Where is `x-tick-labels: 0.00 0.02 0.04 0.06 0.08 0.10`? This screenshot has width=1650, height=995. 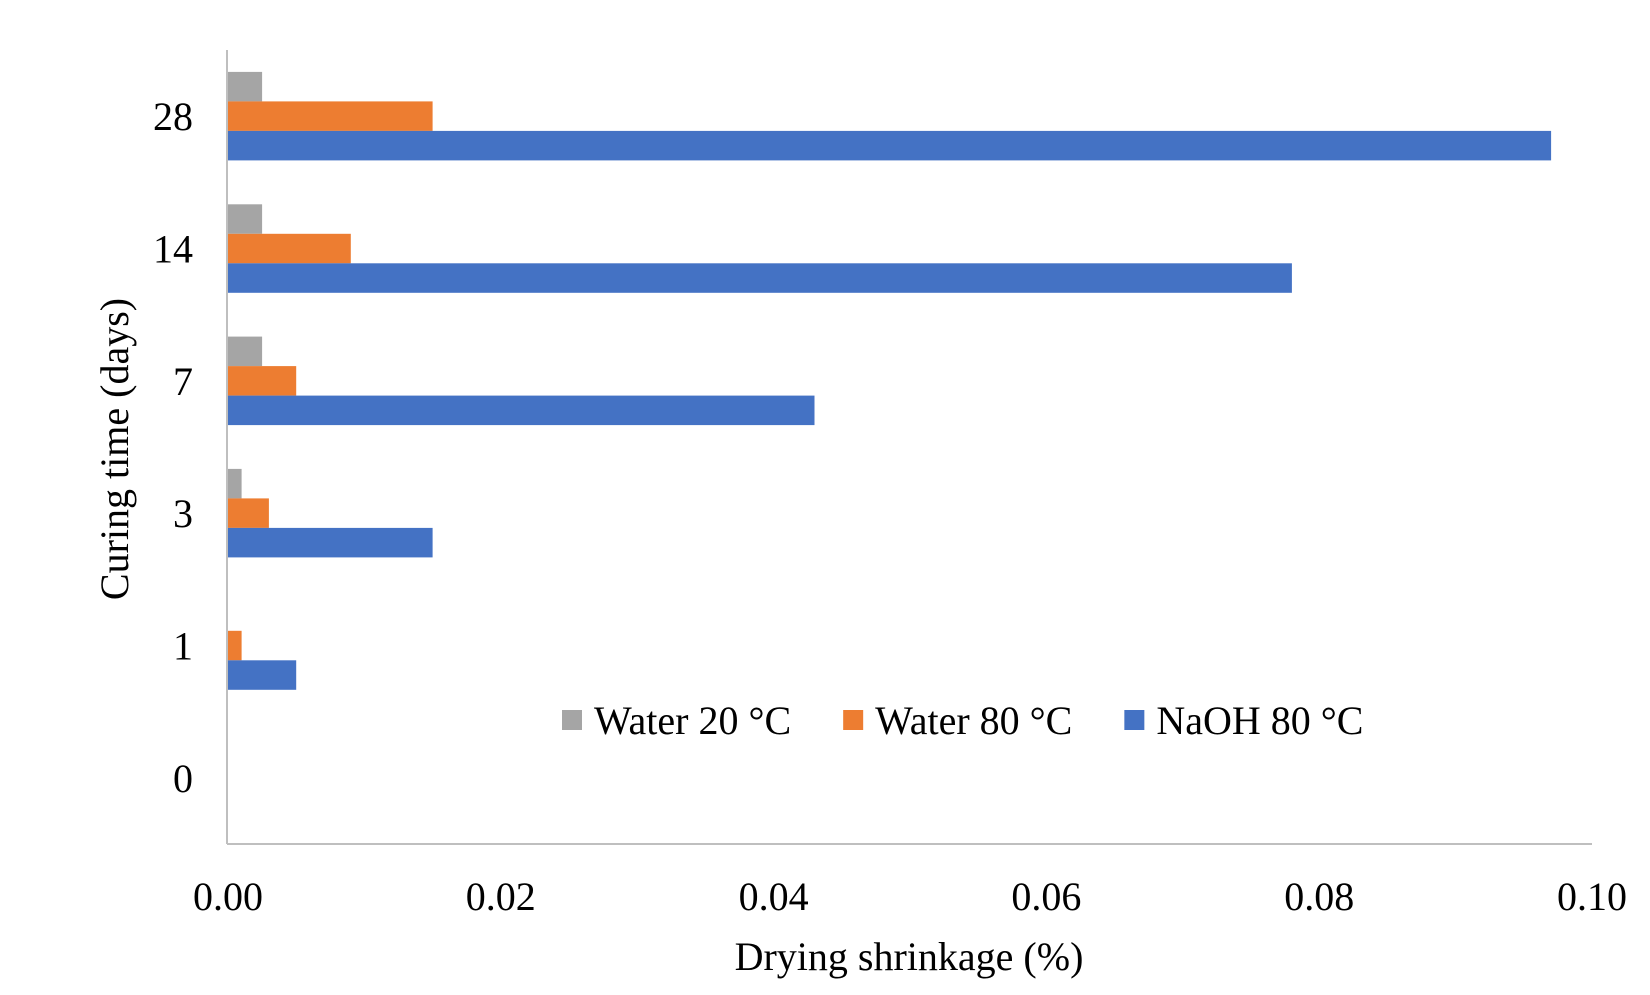 x-tick-labels: 0.00 0.02 0.04 0.06 0.08 0.10 is located at coordinates (910, 896).